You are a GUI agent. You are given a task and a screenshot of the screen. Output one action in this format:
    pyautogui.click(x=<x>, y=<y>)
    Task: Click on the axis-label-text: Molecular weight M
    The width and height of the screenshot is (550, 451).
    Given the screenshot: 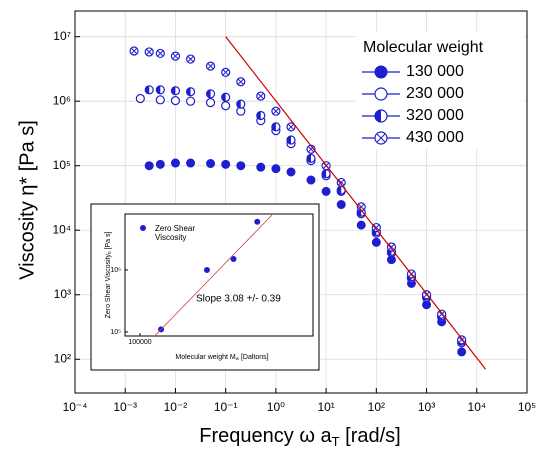 What is the action you would take?
    pyautogui.click(x=205, y=357)
    